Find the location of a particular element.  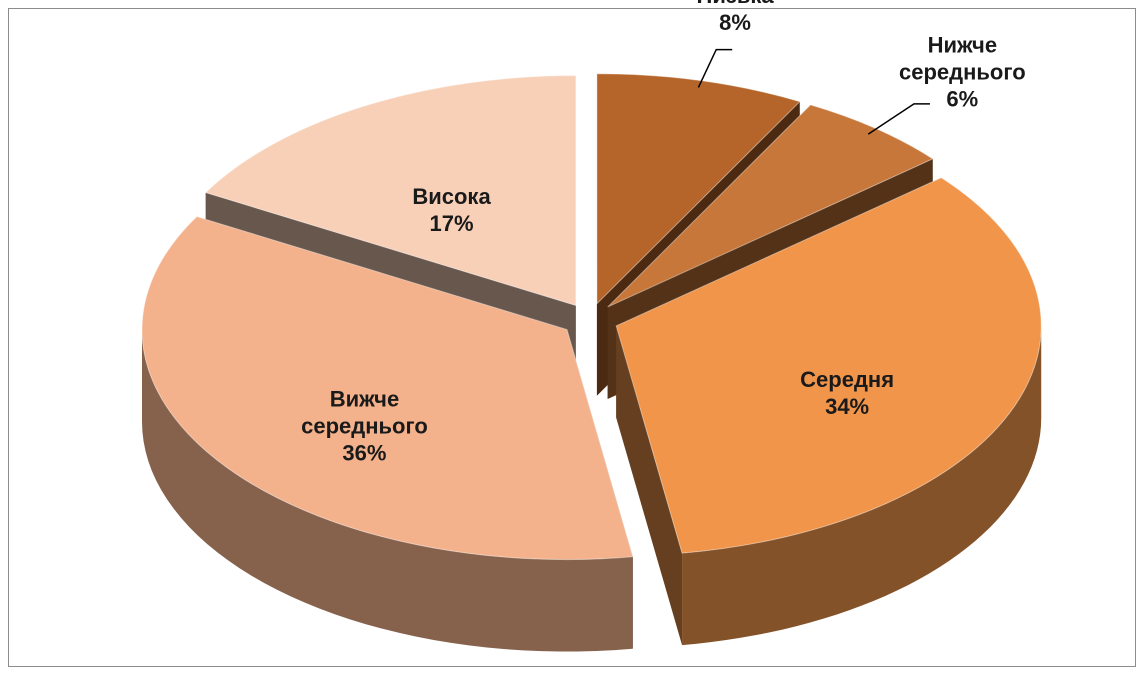

category-label: Низька is located at coordinates (735, 4).